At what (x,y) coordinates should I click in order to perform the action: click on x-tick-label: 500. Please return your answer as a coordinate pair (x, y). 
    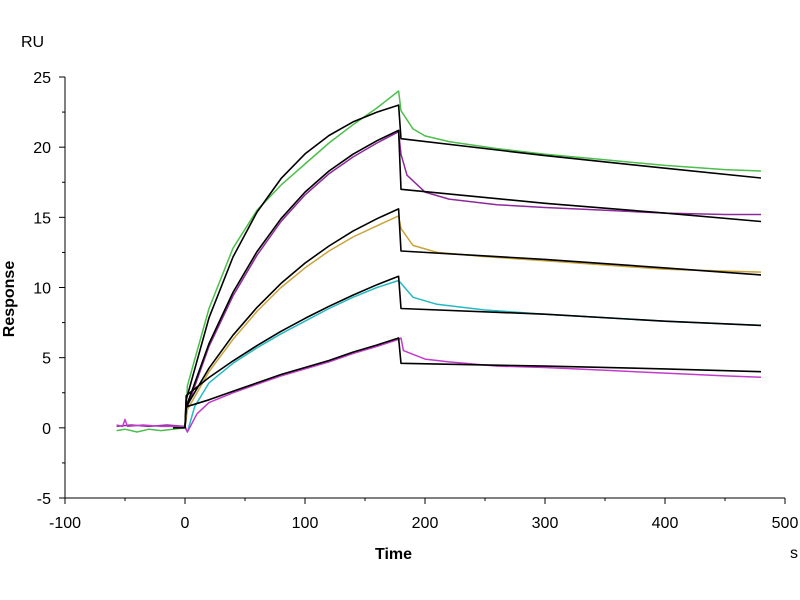
    Looking at the image, I should click on (785, 523).